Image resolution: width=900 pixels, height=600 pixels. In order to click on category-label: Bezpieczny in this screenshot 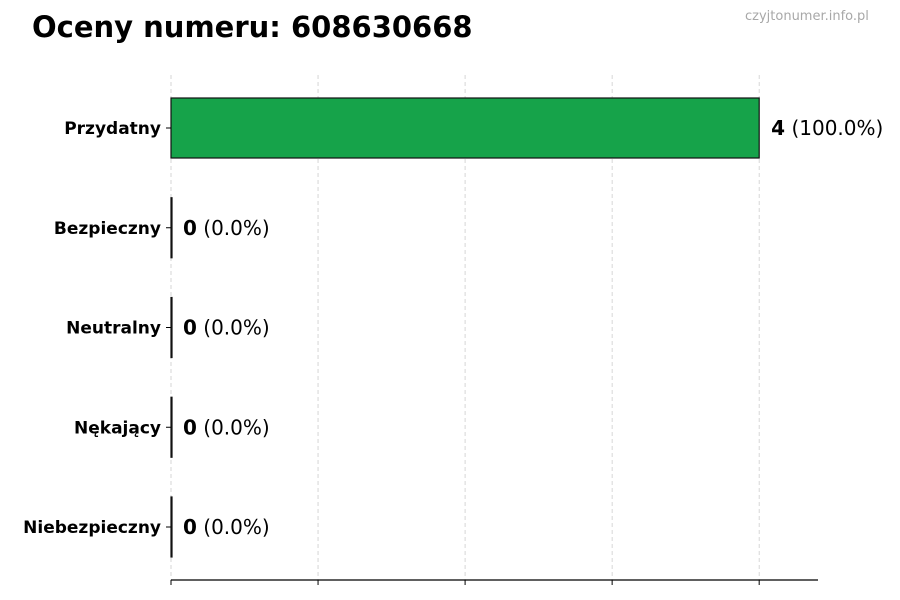, I will do `click(107, 229)`.